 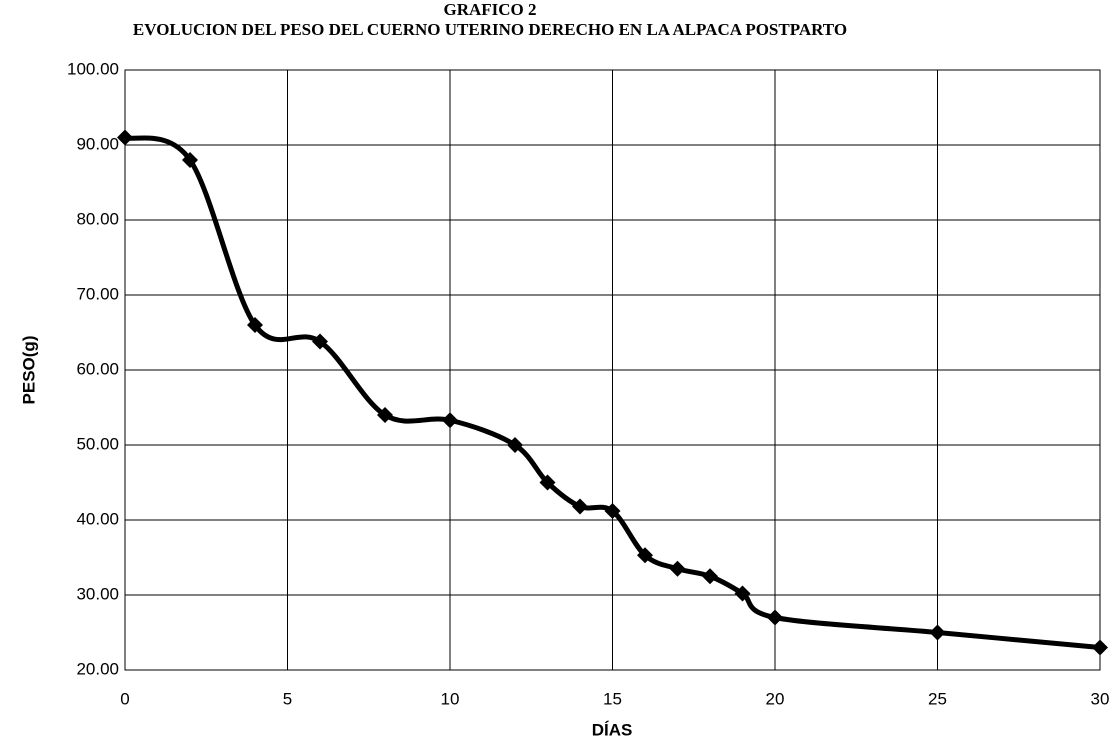 What do you see at coordinates (97, 143) in the screenshot?
I see `y-tick-label: 90.00` at bounding box center [97, 143].